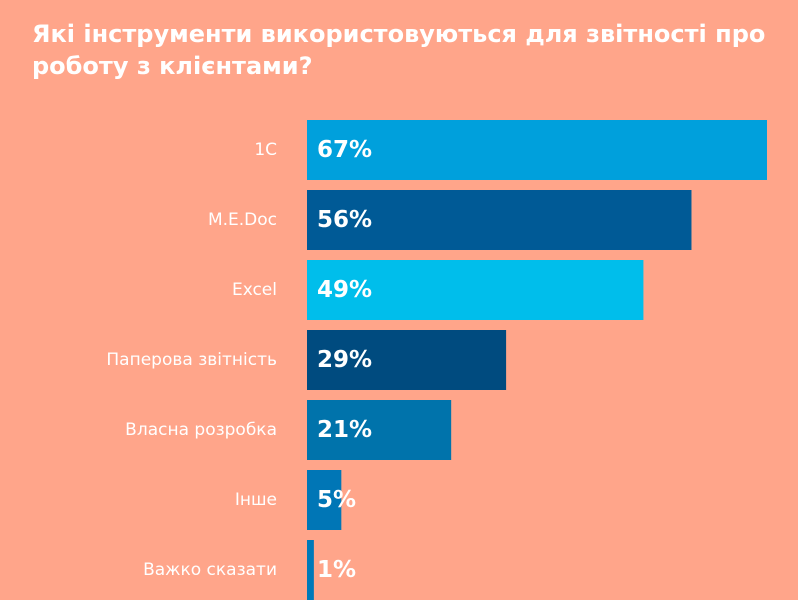  Describe the element at coordinates (344, 360) in the screenshot. I see `value-label: 29%` at that location.